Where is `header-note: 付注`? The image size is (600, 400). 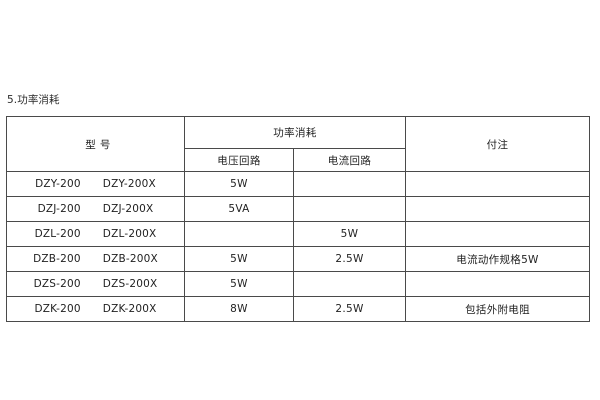 header-note: 付注 is located at coordinates (498, 144).